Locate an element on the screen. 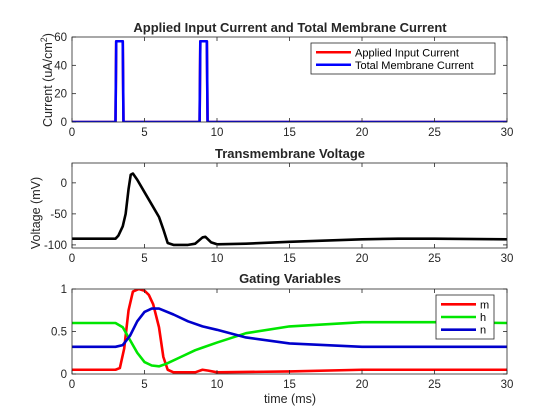  y-tick-label-gating: 1 is located at coordinates (64, 290).